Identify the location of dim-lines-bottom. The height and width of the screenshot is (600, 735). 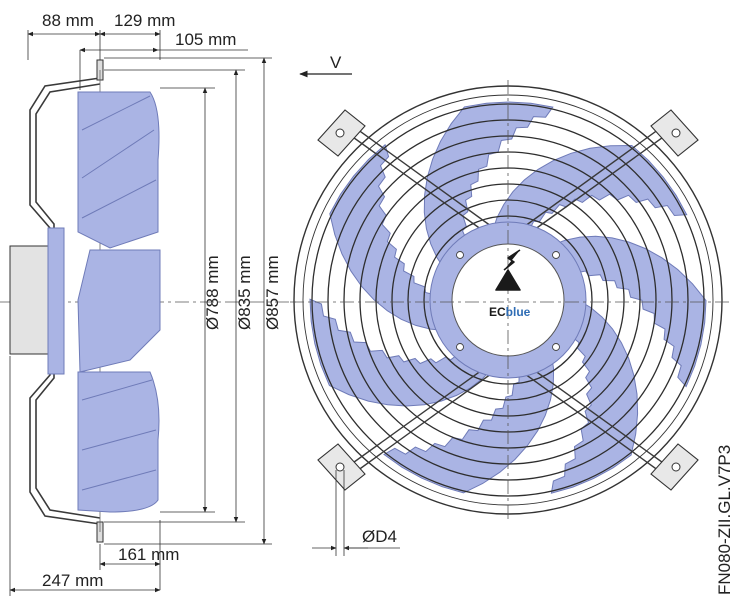
(85, 476).